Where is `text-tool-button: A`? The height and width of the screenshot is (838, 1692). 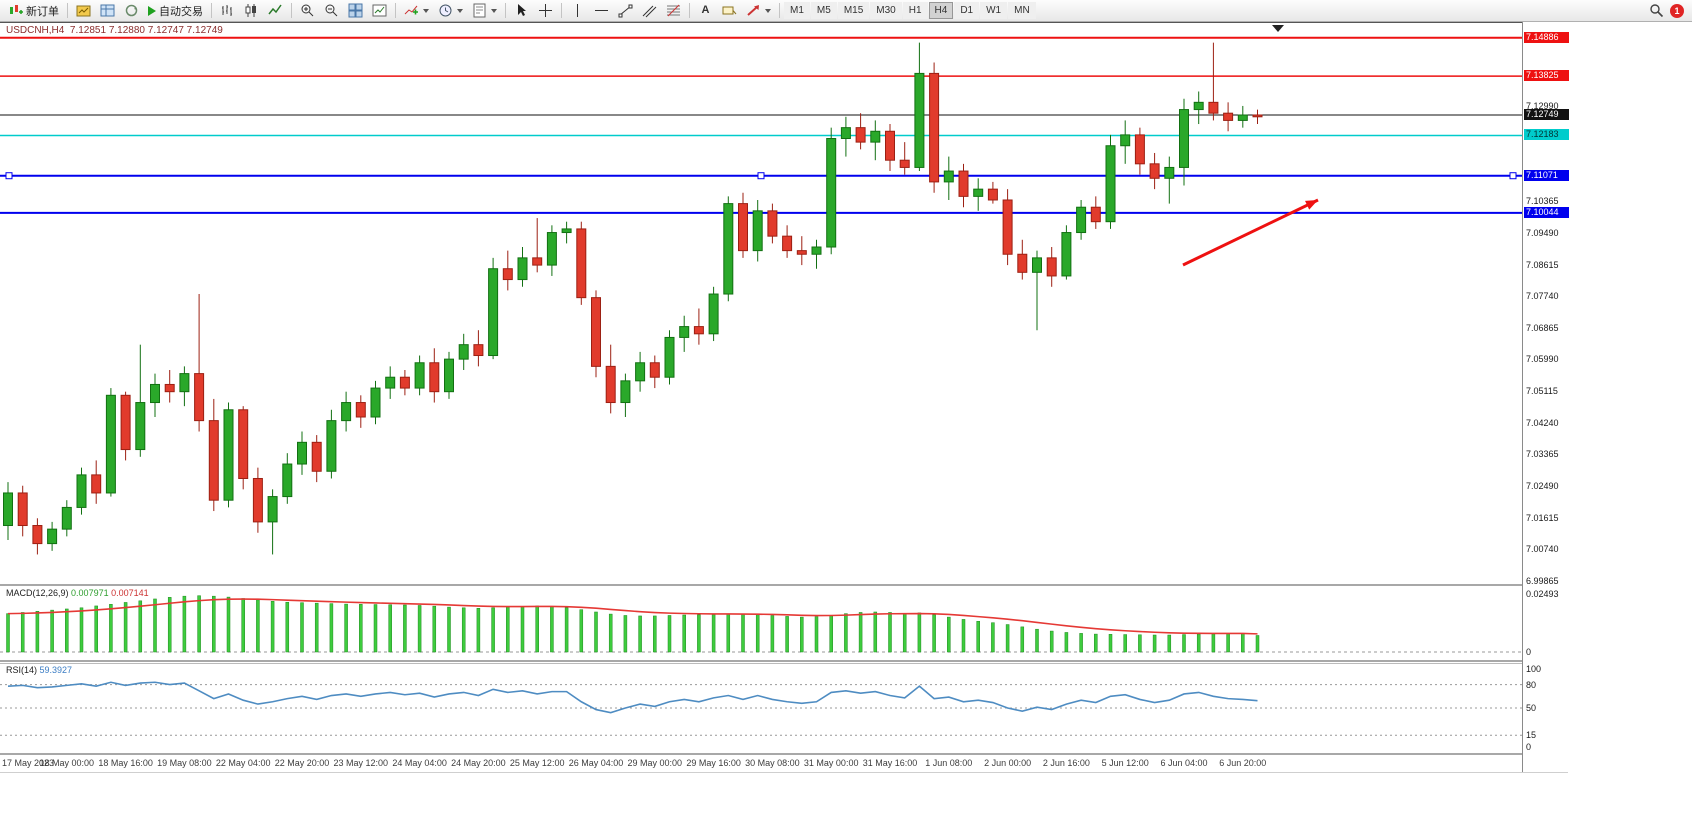 text-tool-button: A is located at coordinates (705, 11).